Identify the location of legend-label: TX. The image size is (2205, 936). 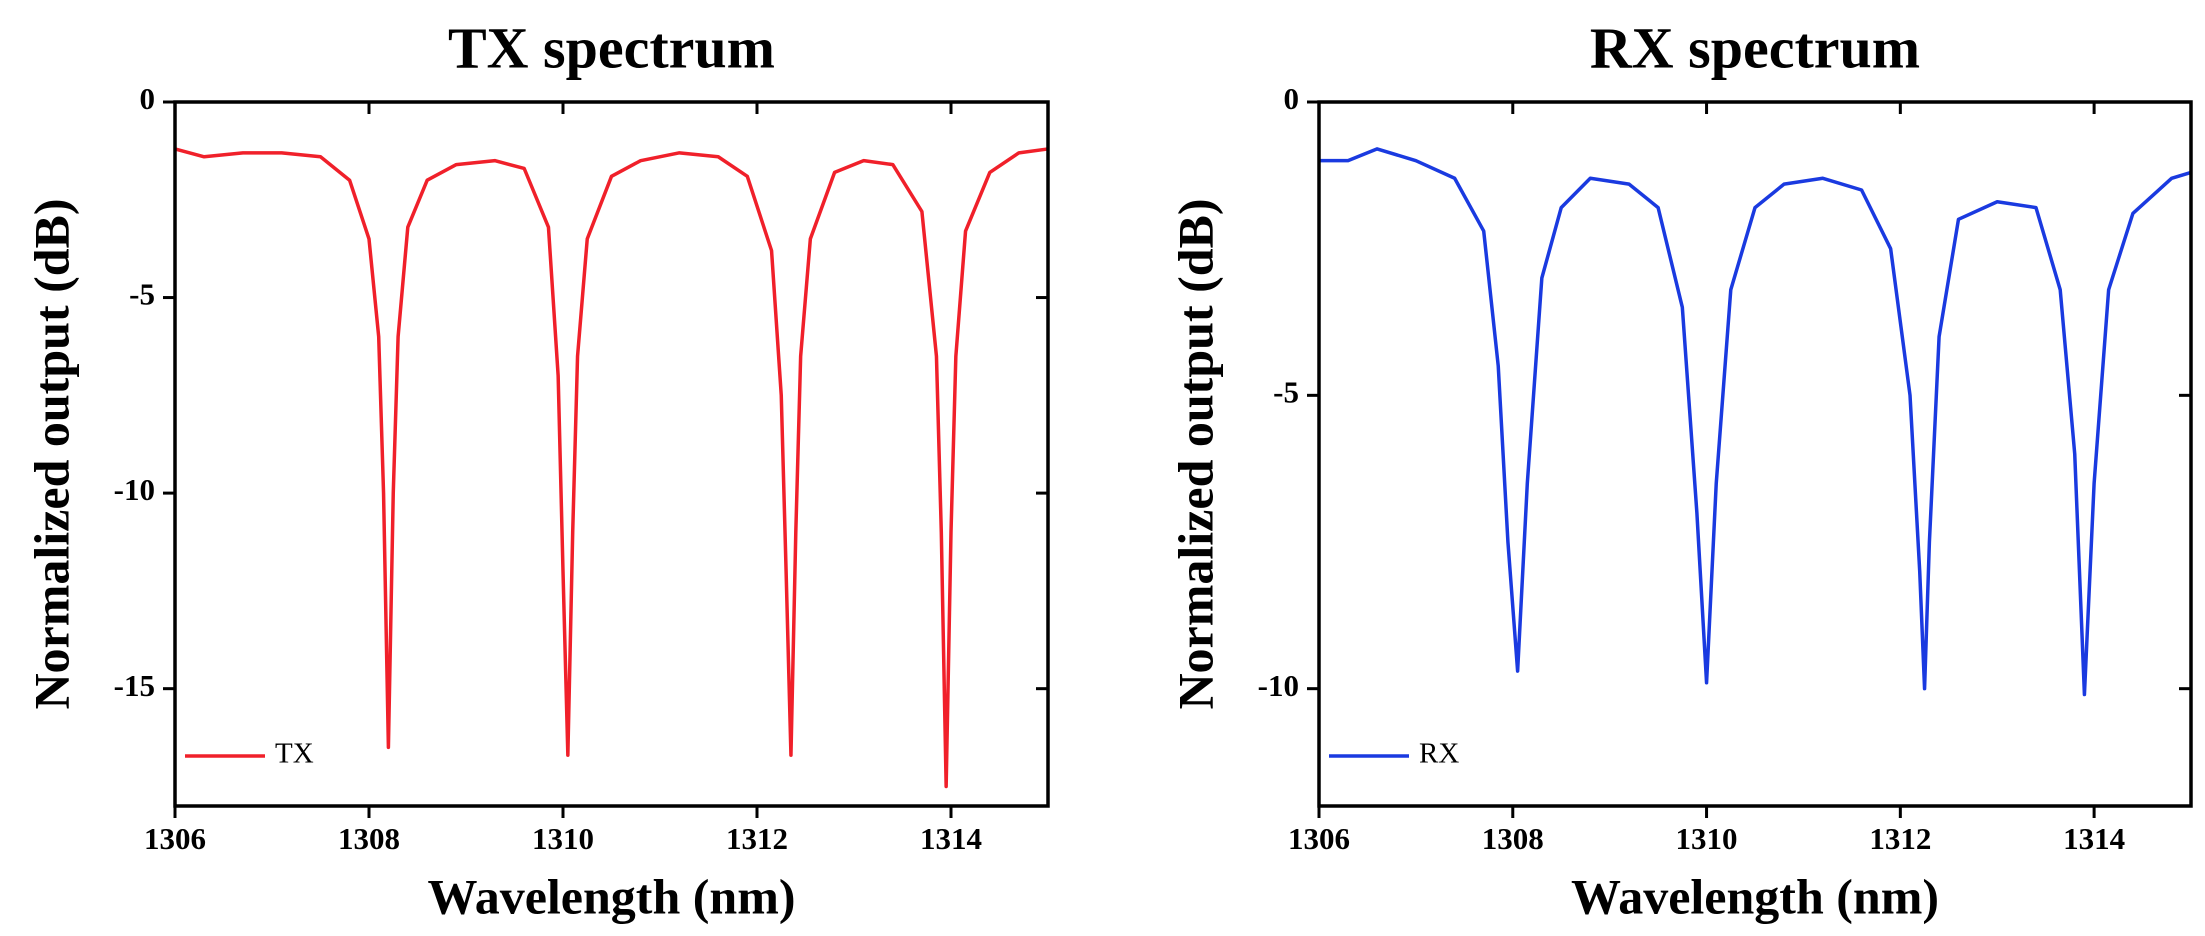
(294, 754).